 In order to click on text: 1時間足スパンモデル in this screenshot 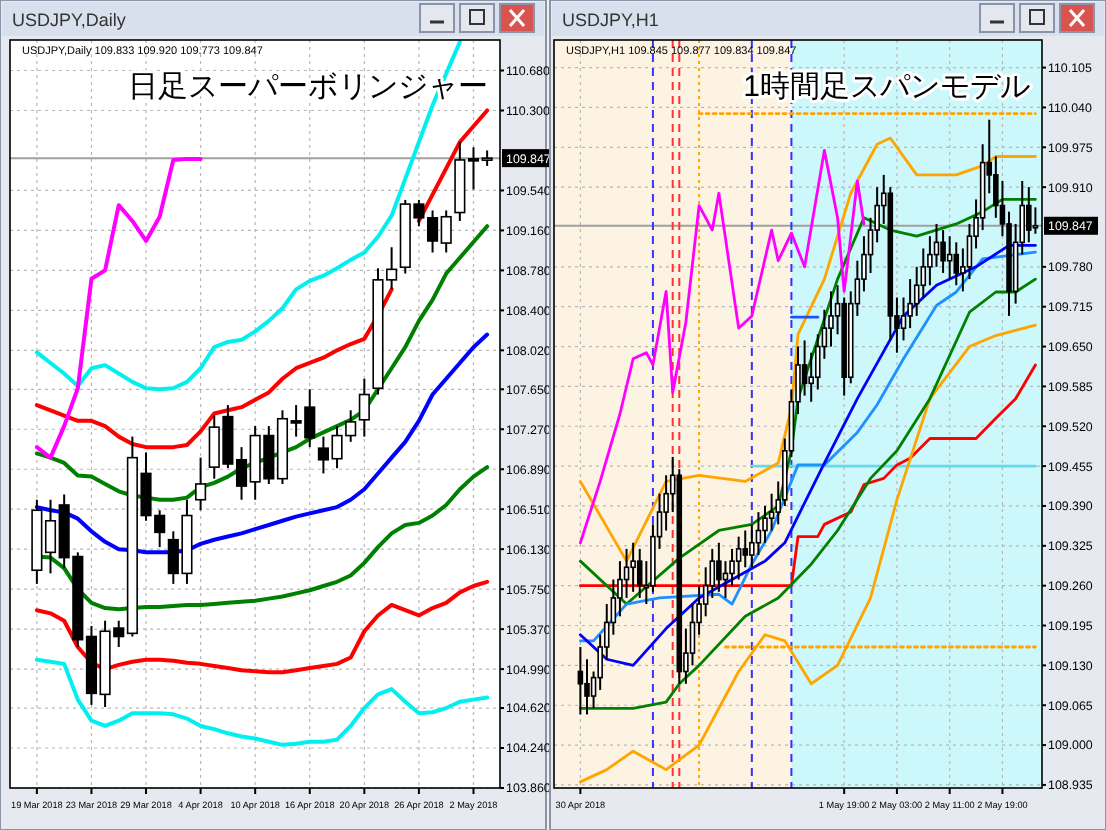, I will do `click(886, 87)`.